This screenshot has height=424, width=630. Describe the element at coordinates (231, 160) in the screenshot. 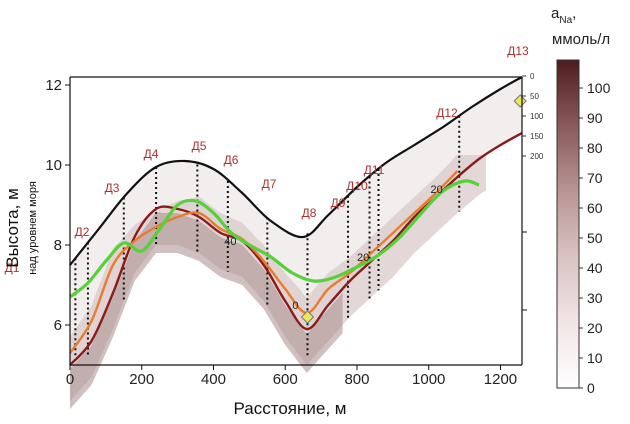

I see `well-label: Д6` at that location.